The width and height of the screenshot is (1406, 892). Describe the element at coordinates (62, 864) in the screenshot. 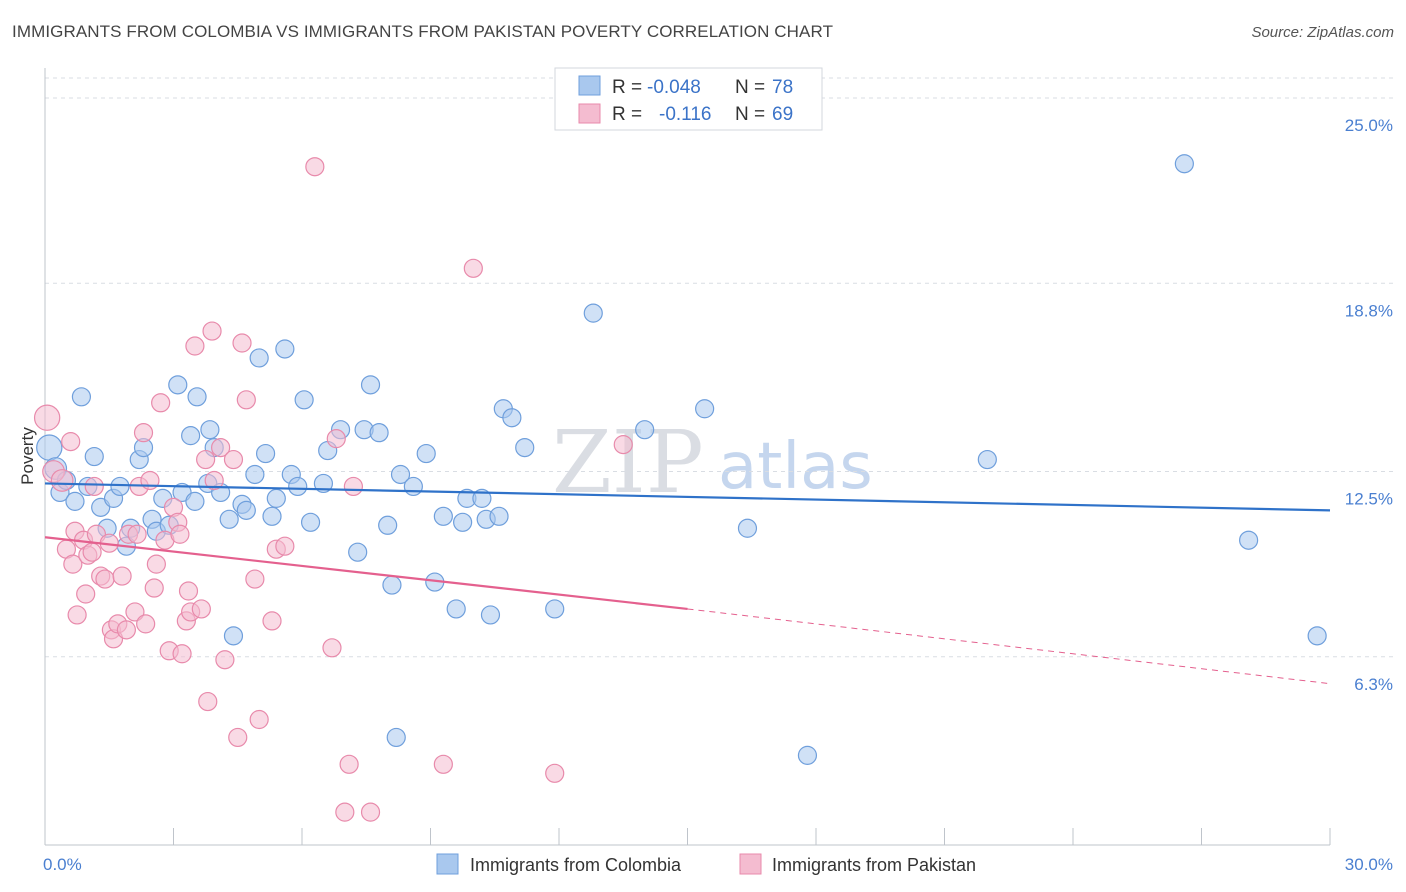

I see `x-tick-label: 0.0%` at that location.